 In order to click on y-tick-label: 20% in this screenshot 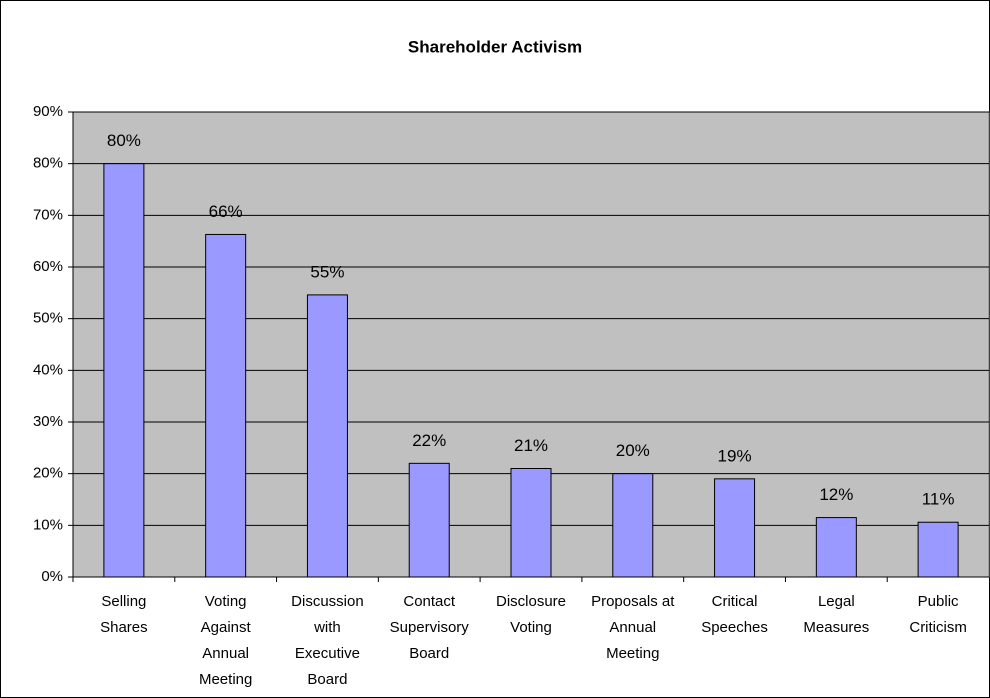, I will do `click(48, 473)`.